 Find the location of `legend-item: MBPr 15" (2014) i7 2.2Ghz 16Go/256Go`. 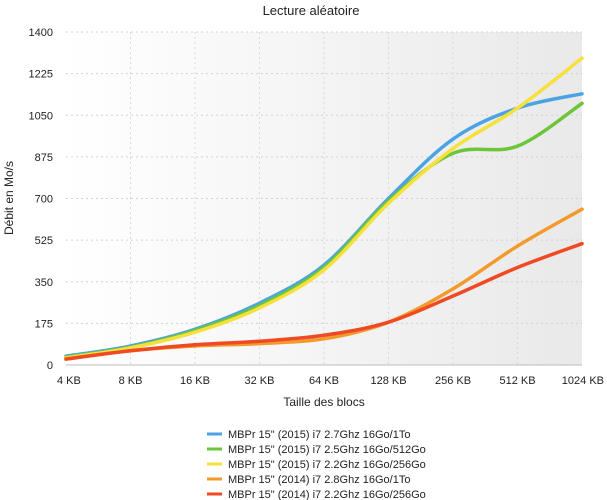

legend-item: MBPr 15" (2014) i7 2.2Ghz 16Go/256Go is located at coordinates (316, 494).